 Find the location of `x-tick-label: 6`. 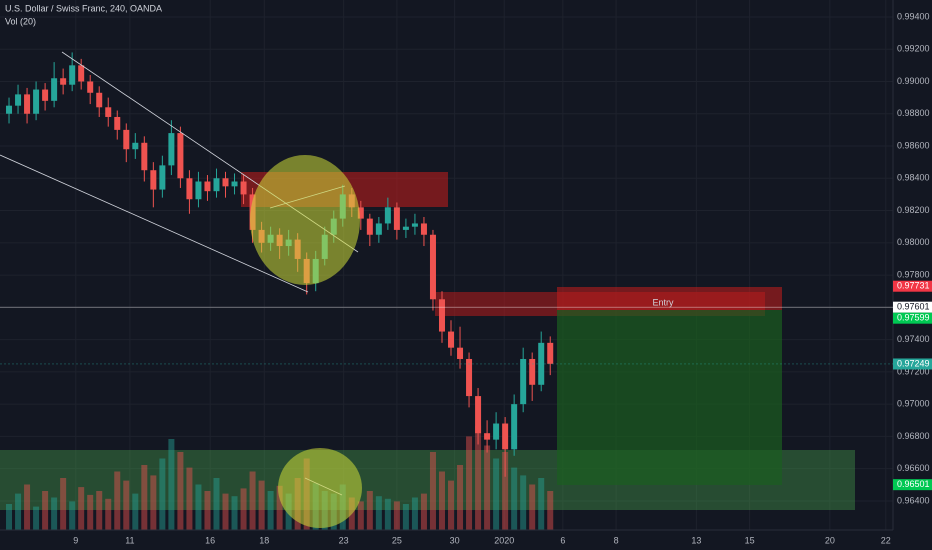

x-tick-label: 6 is located at coordinates (562, 540).